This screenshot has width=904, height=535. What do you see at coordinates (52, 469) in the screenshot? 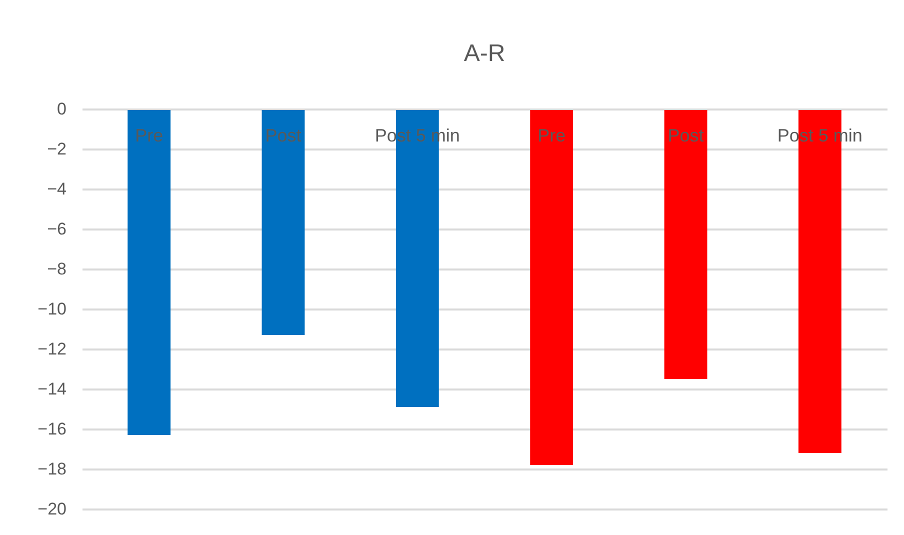
I see `y-tick-label: −18` at bounding box center [52, 469].